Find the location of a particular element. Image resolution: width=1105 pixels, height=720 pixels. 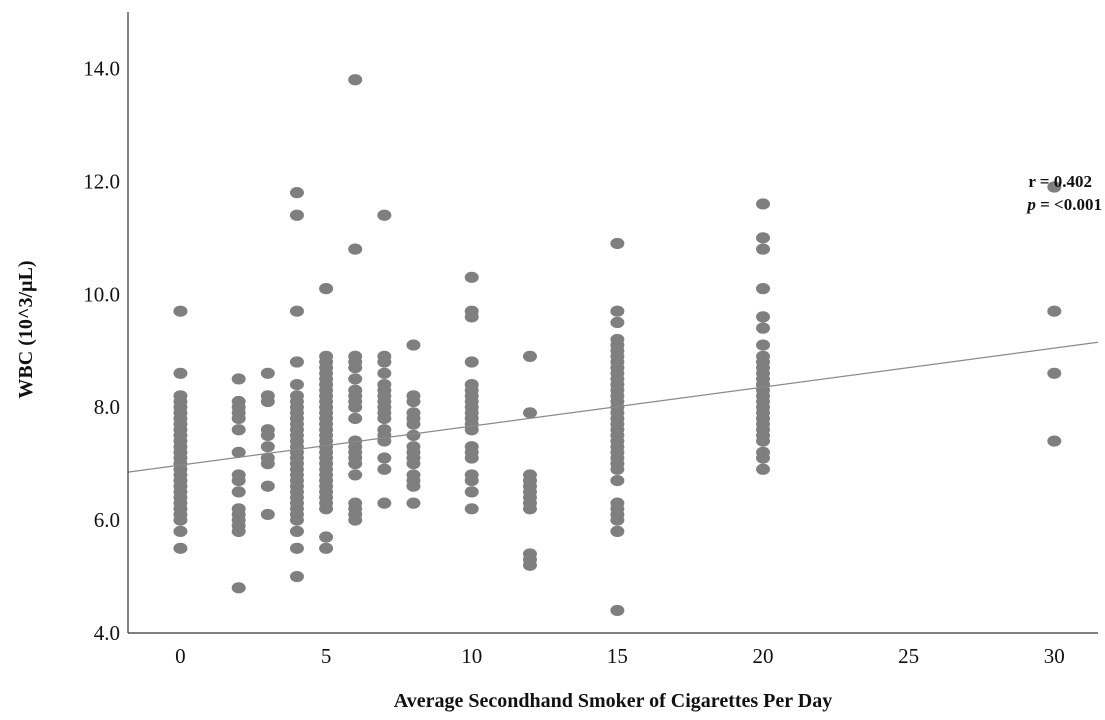

correlation-r-label: r = 0.402 is located at coordinates (1060, 181).